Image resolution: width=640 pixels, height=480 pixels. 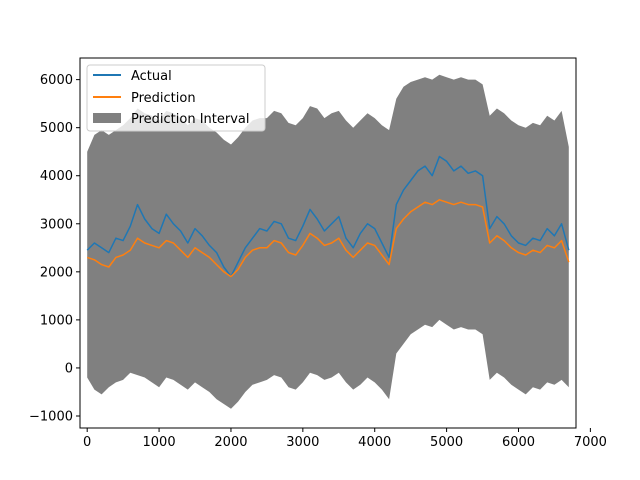 What do you see at coordinates (446, 442) in the screenshot?
I see `x-tick-label: 5000` at bounding box center [446, 442].